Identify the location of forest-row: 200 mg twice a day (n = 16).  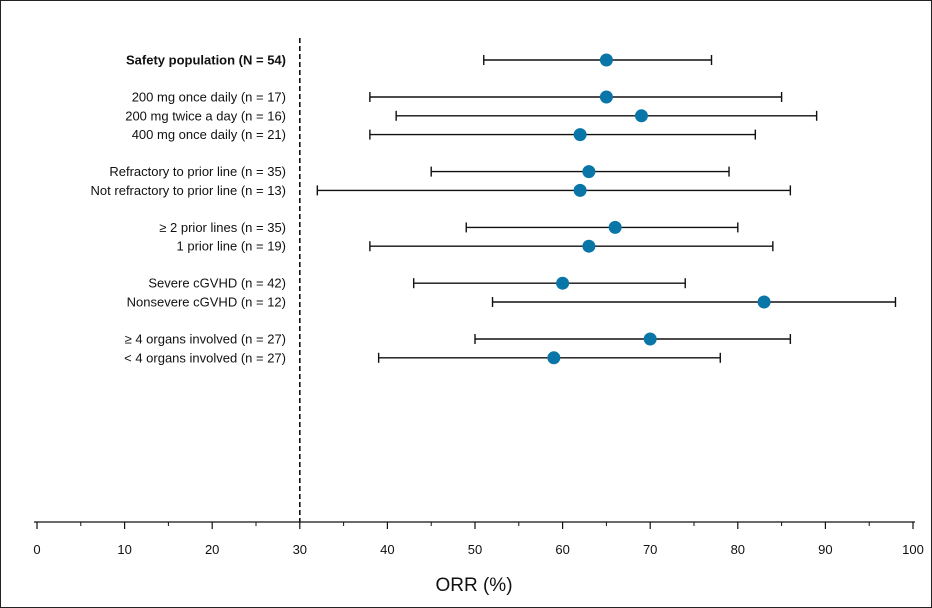
(471, 115).